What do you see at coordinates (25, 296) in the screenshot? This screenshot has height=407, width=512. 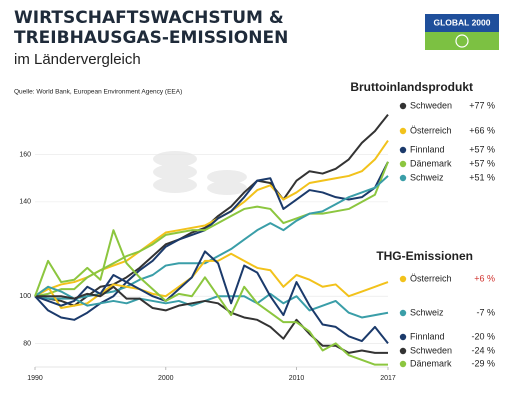 I see `y-tick-label: 100` at bounding box center [25, 296].